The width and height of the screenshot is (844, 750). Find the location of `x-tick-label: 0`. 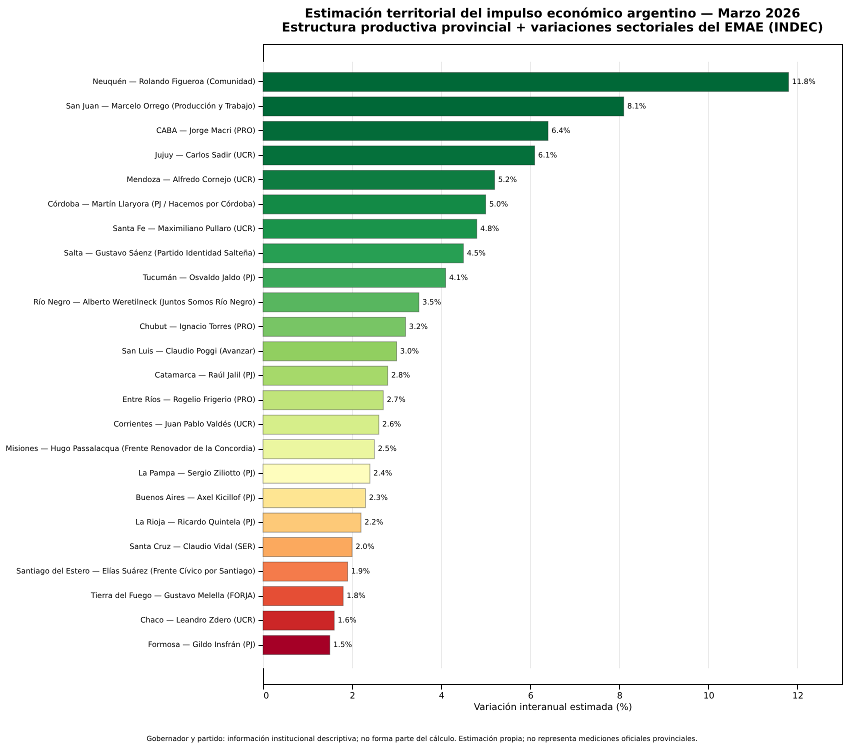

x-tick-label: 0 is located at coordinates (267, 697).